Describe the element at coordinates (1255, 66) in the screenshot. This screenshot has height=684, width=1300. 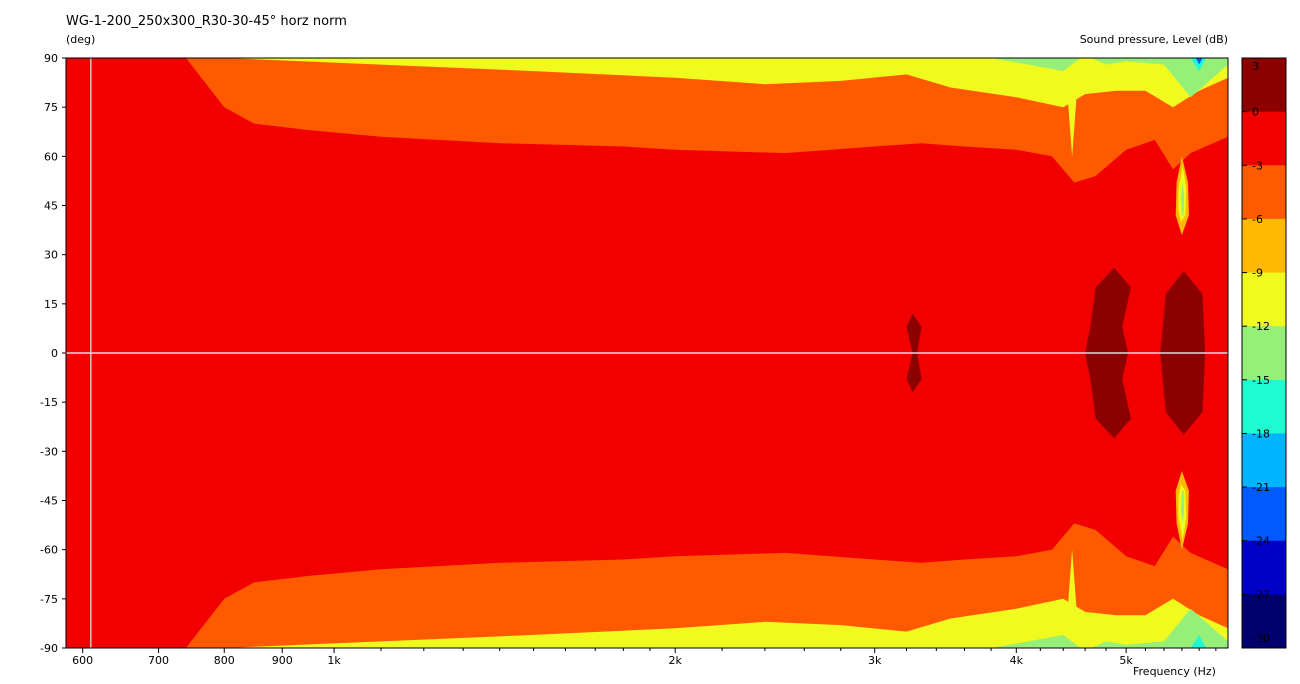
I see `colorbar-tick-label: 3` at that location.